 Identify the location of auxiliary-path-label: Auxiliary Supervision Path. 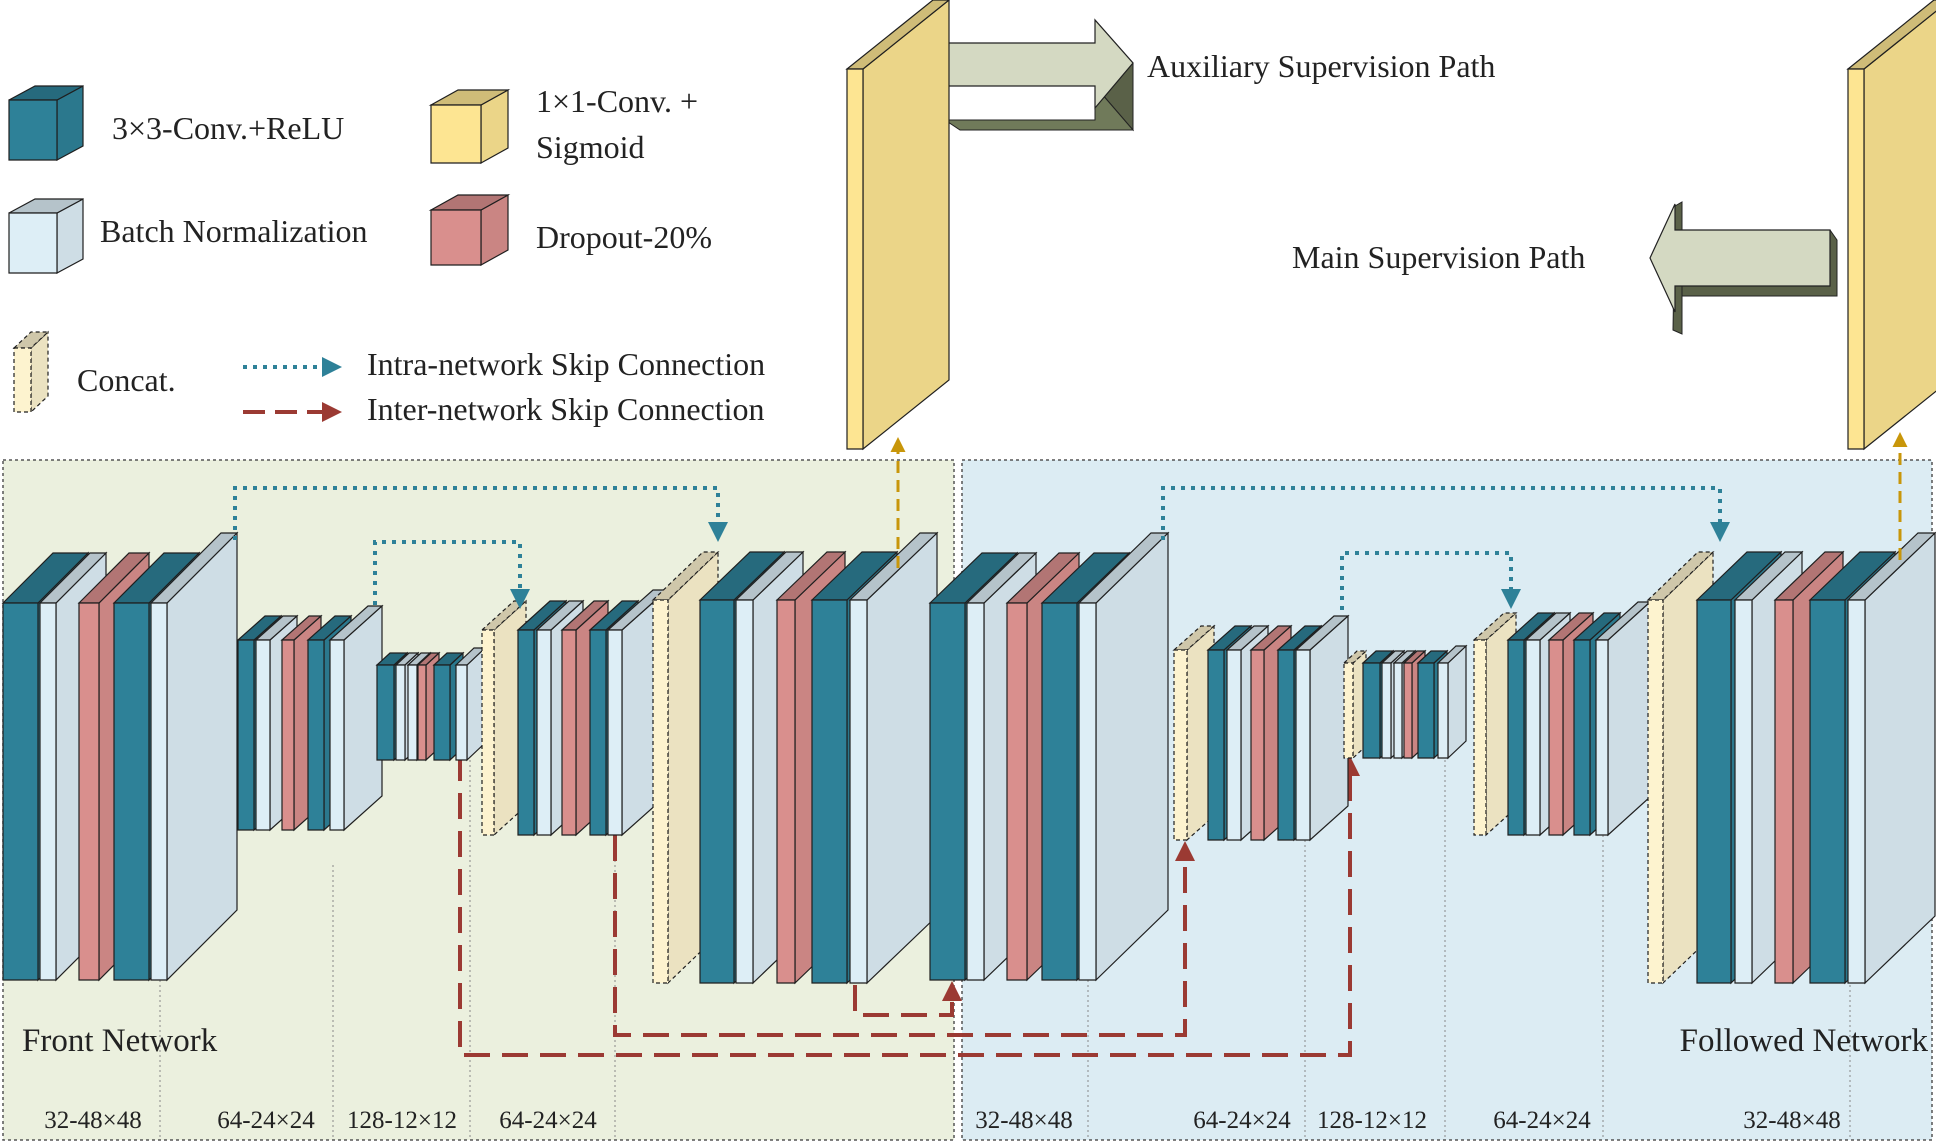
(1321, 66).